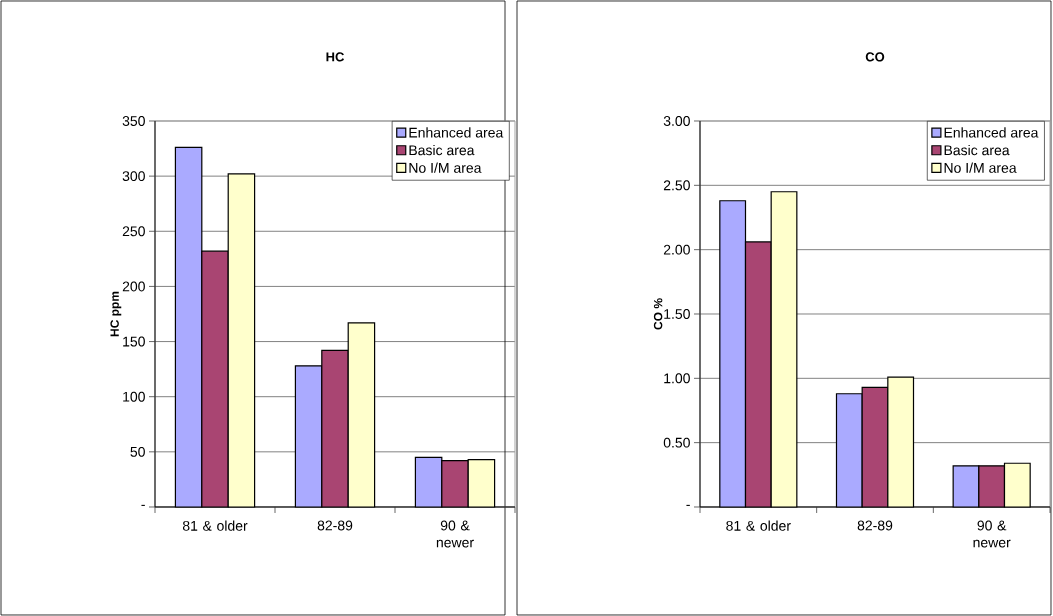 Image resolution: width=1053 pixels, height=616 pixels. I want to click on y-tick-label: 2.00, so click(676, 249).